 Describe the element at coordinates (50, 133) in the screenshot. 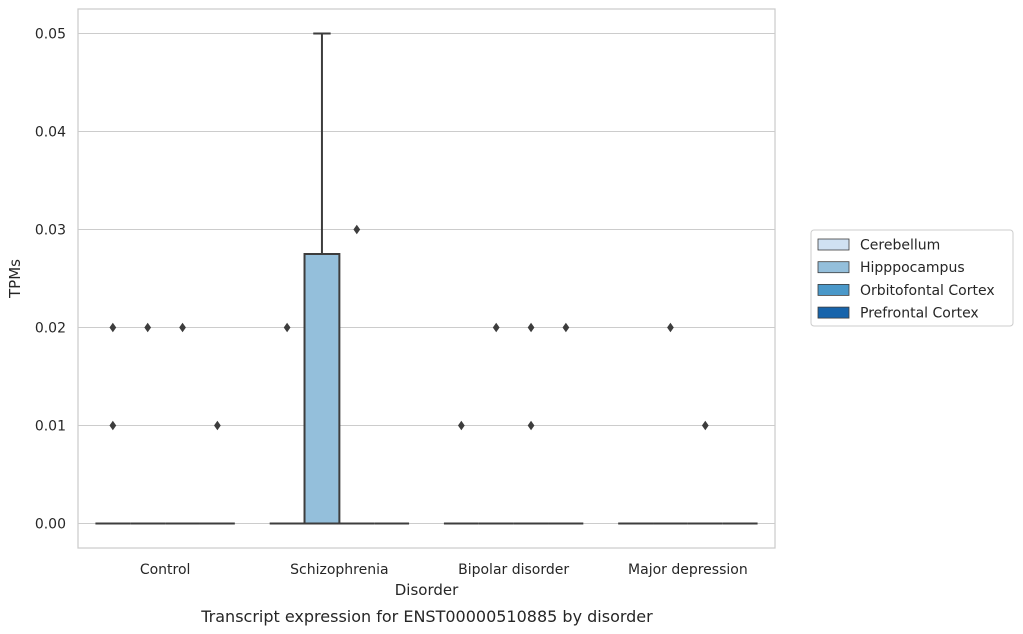

I see `y-tick-label: 0.04` at that location.